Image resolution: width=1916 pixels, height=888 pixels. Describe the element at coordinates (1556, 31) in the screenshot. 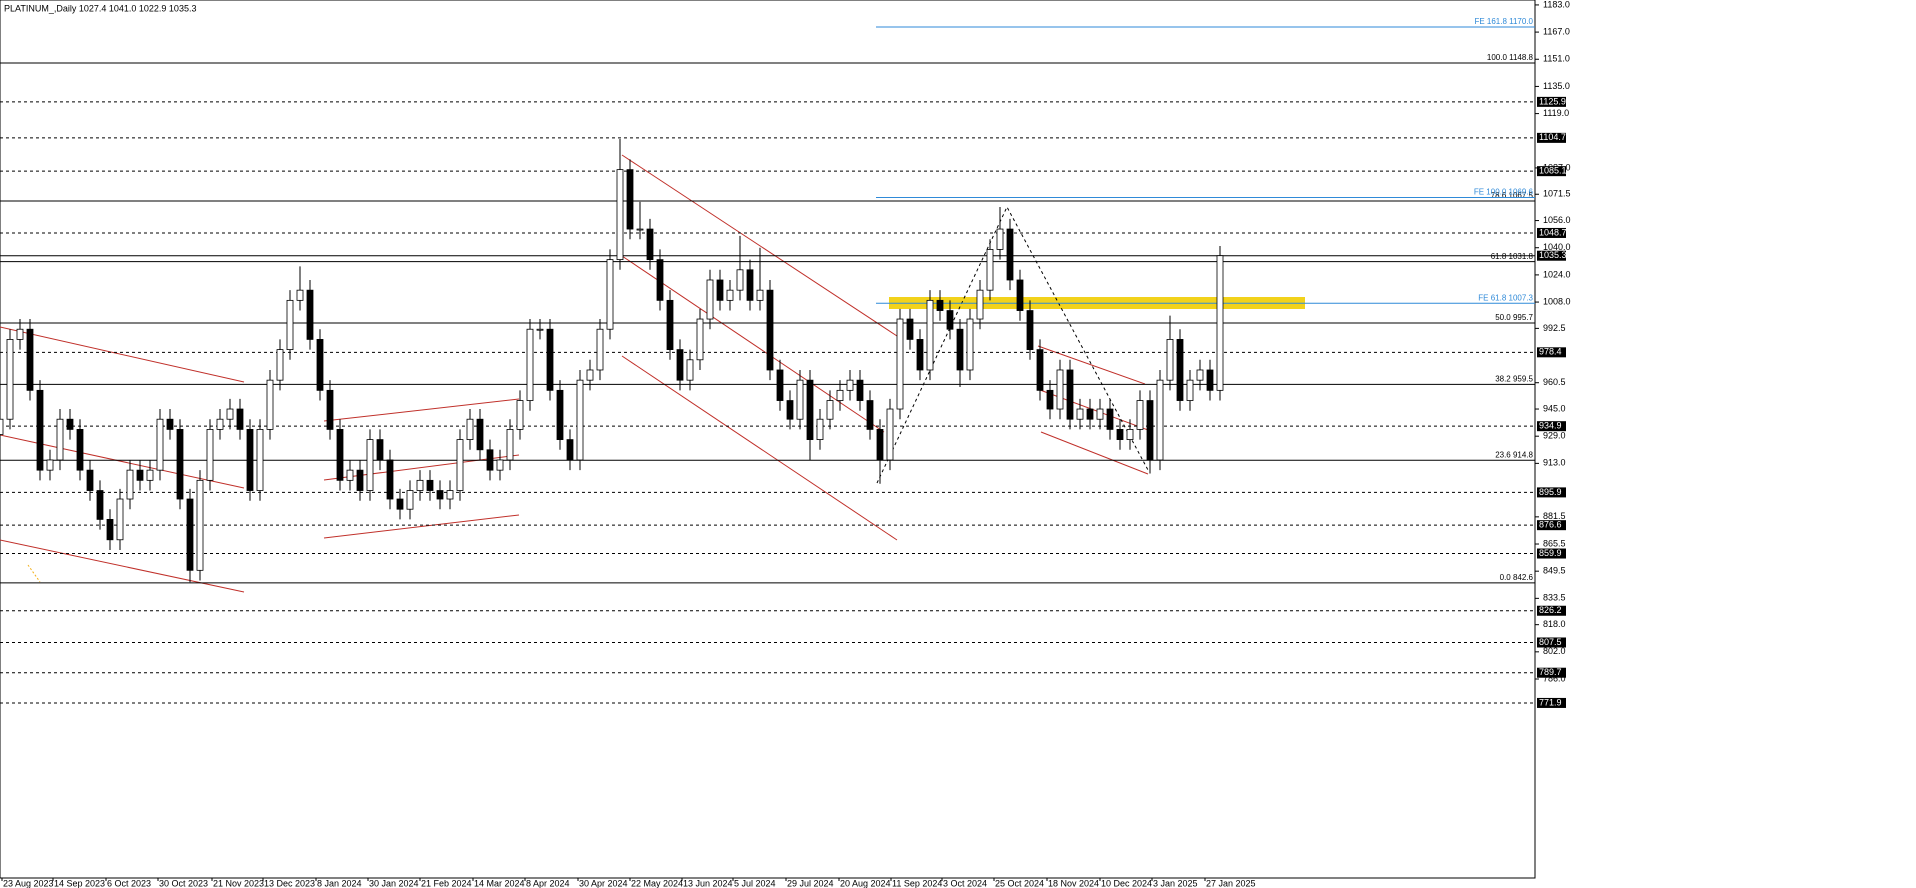

I see `y-tick-label: 1167.0` at that location.